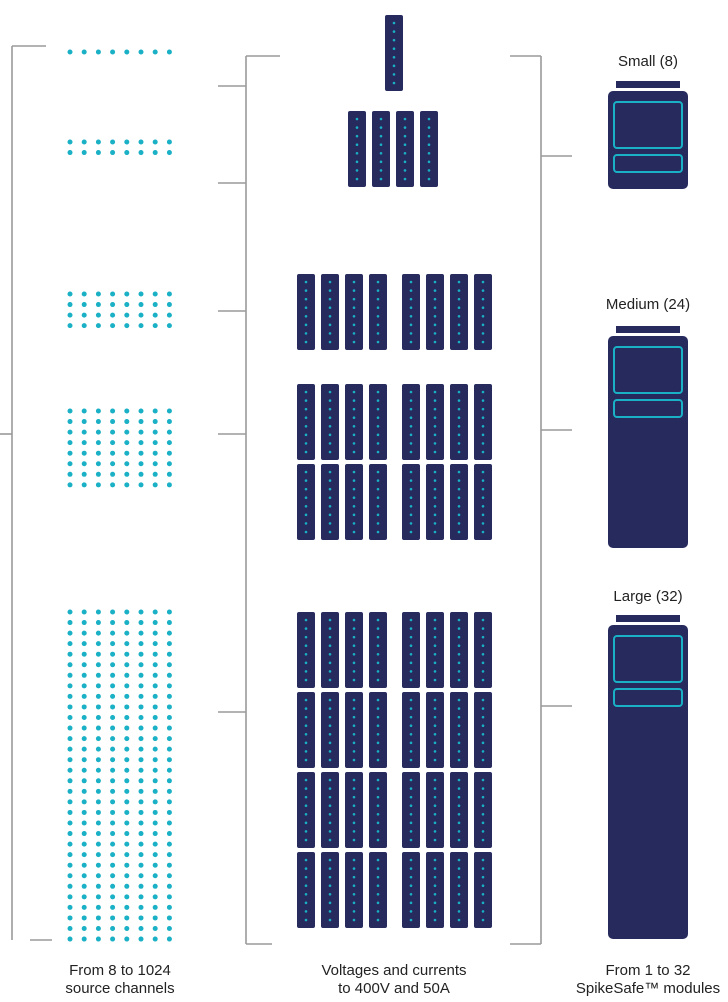 The height and width of the screenshot is (1002, 728). I want to click on chassis-body, so click(648, 782).